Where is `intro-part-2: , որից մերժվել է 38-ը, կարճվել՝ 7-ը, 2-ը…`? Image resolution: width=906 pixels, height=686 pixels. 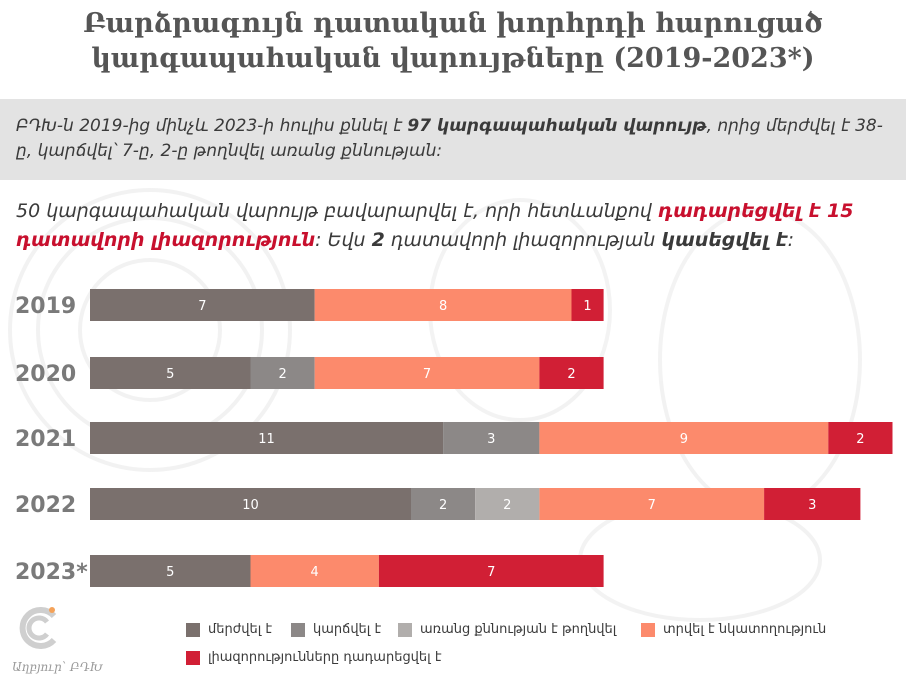 intro-part-2: , որից մերժվել է 38-ը, կարճվել՝ 7-ը, 2-ը… is located at coordinates (449, 138).